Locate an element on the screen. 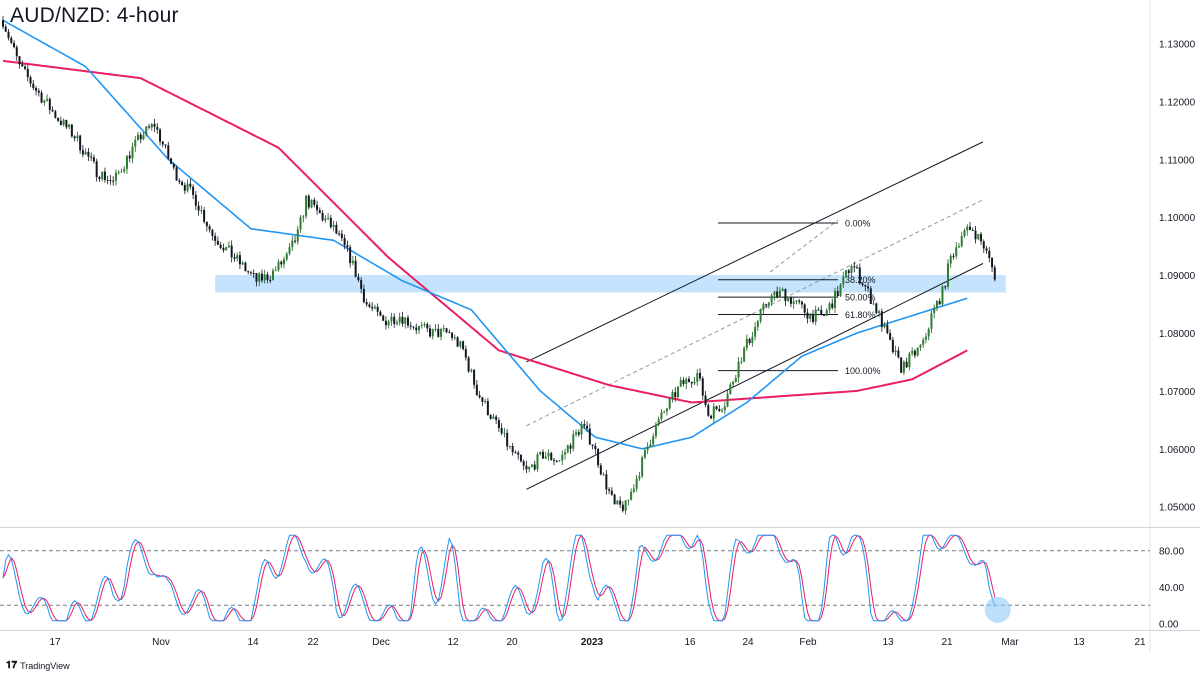 This screenshot has height=675, width=1200. time-axis-tick-label: 14 is located at coordinates (253, 642).